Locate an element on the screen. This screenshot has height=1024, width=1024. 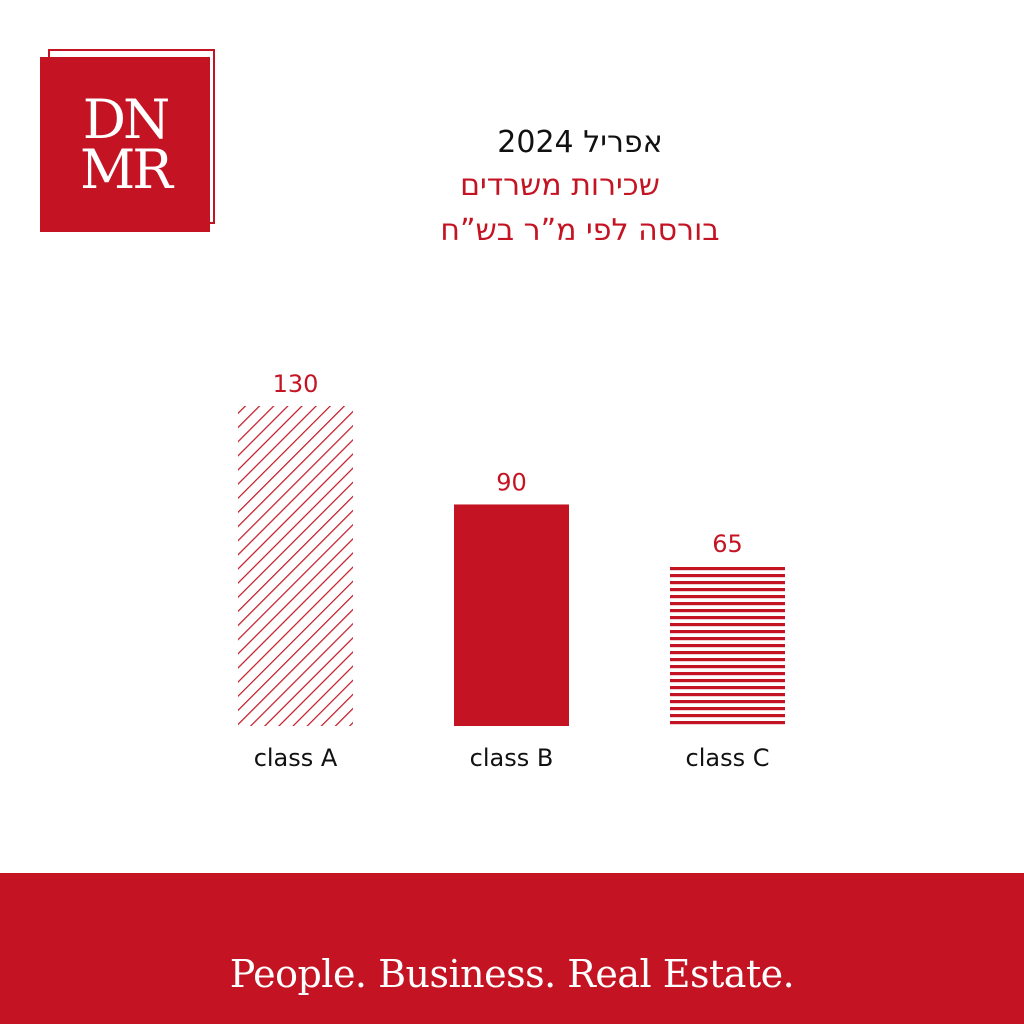
logo-line-2: MR is located at coordinates (126, 169).